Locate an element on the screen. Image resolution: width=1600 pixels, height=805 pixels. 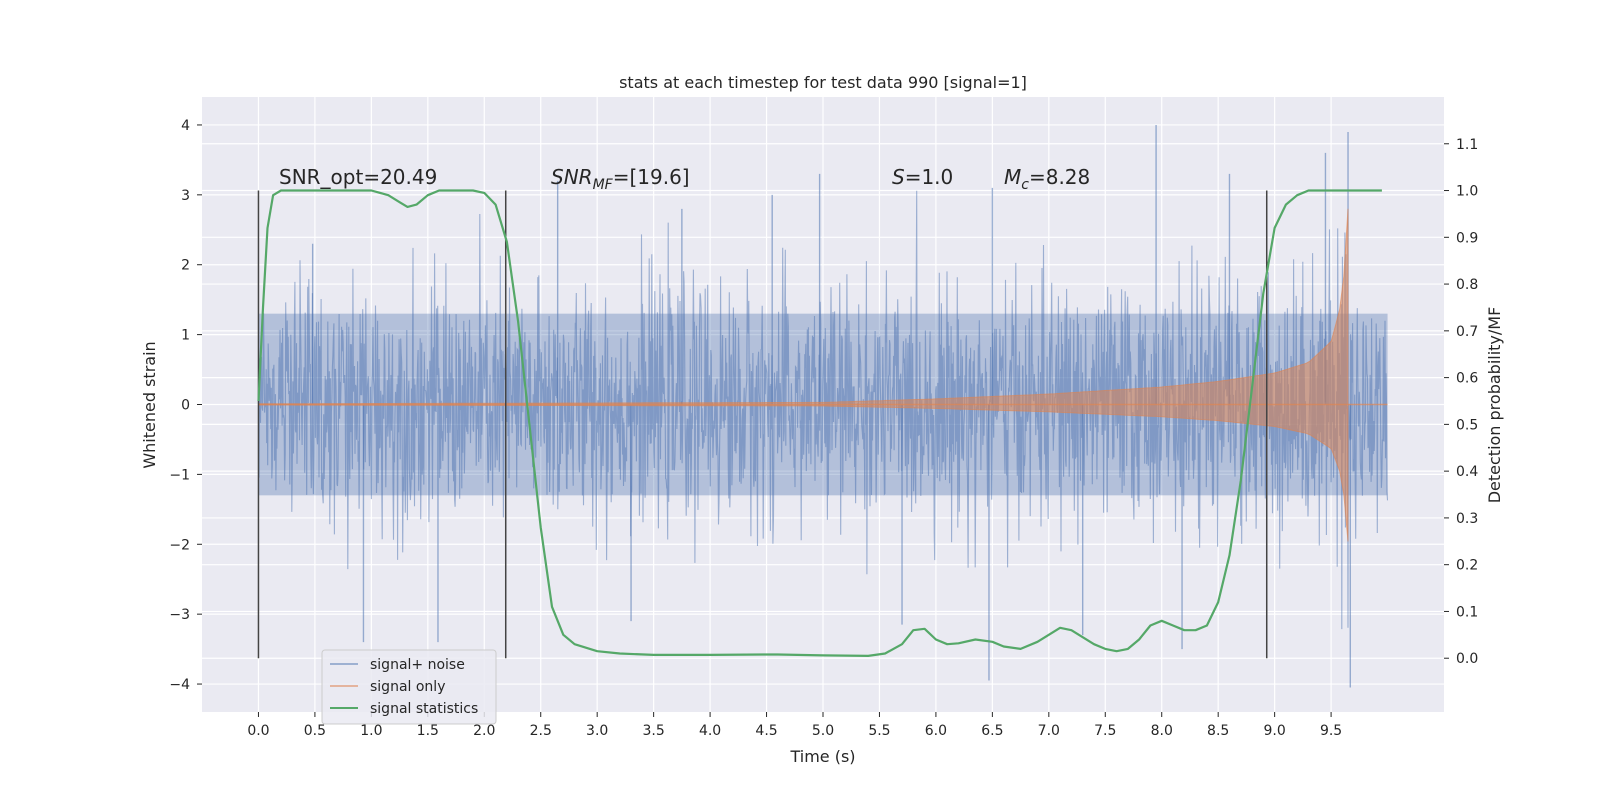
y-tick-label: 0 is located at coordinates (185, 406).